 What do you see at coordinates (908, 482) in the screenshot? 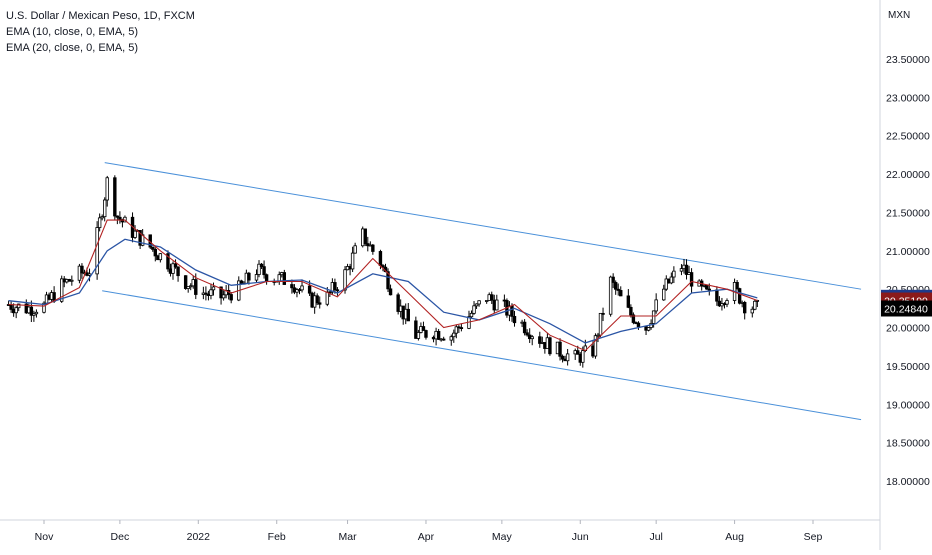
I see `y-tick-label: 18.00000` at bounding box center [908, 482].